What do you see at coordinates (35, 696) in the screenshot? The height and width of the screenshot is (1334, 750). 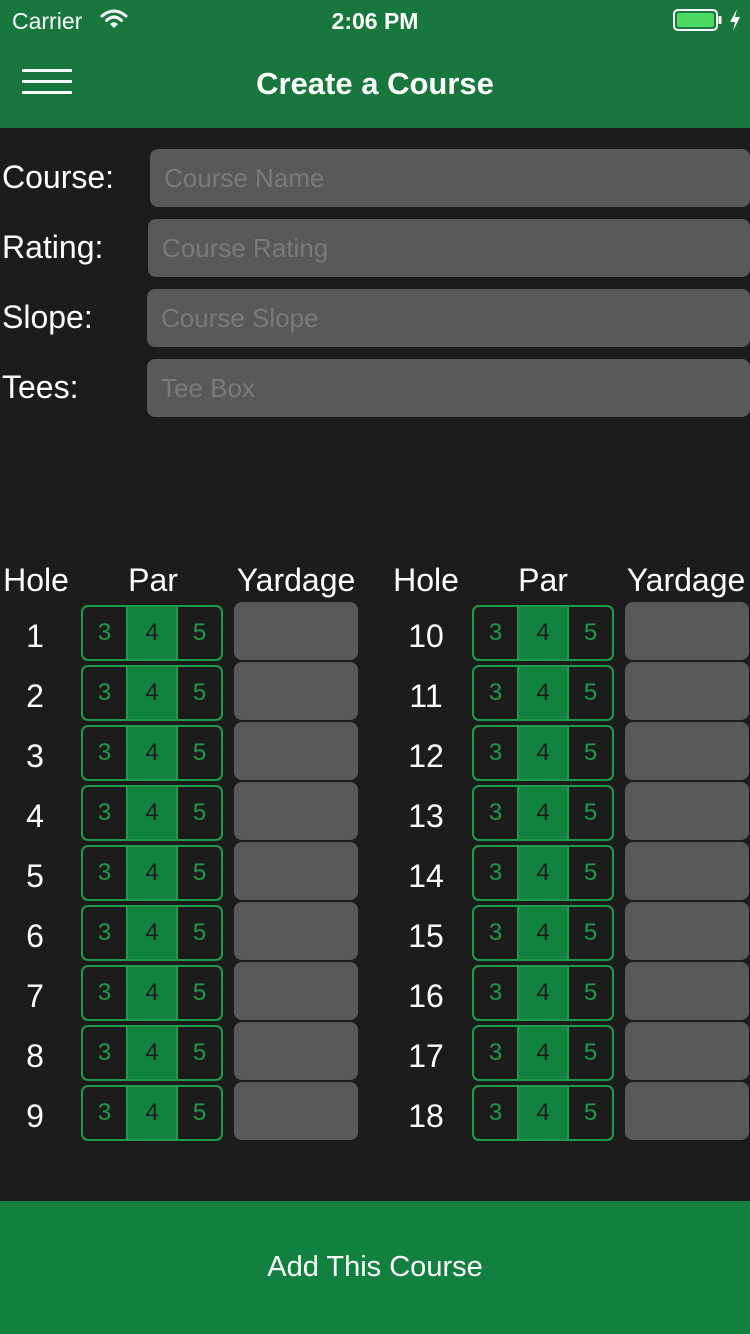 I see `hole-number: 2` at bounding box center [35, 696].